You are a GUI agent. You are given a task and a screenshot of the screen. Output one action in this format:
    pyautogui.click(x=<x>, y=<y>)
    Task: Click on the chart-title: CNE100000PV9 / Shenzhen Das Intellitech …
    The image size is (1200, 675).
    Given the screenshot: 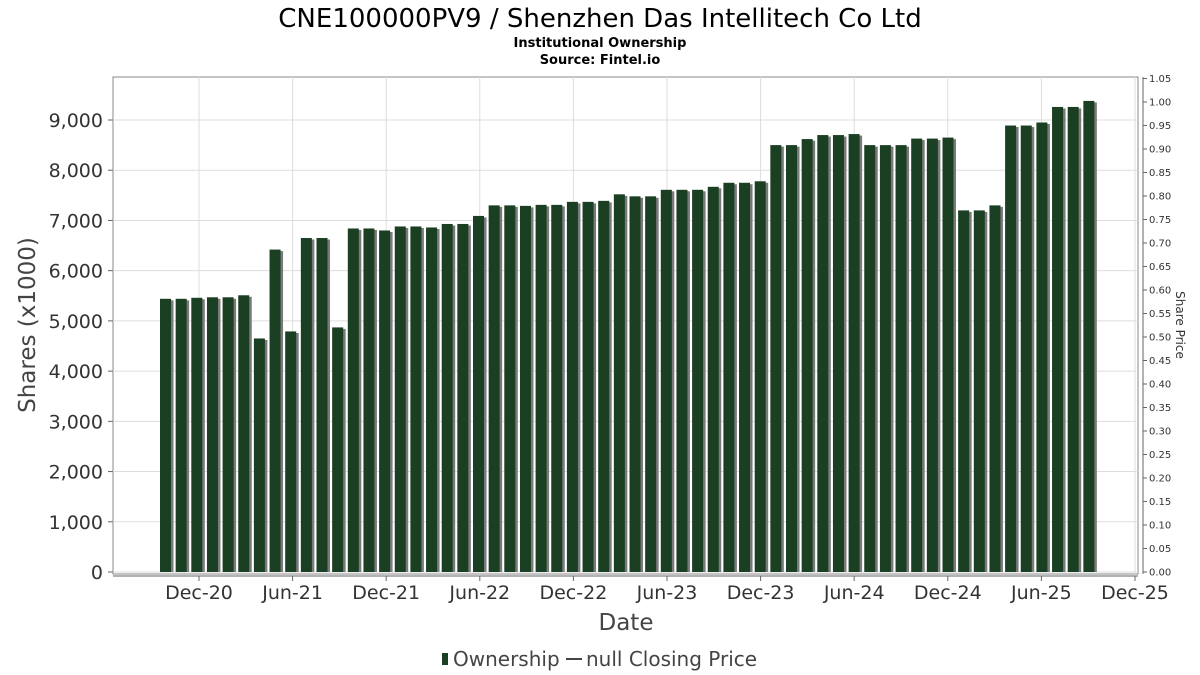 What is the action you would take?
    pyautogui.click(x=599, y=19)
    